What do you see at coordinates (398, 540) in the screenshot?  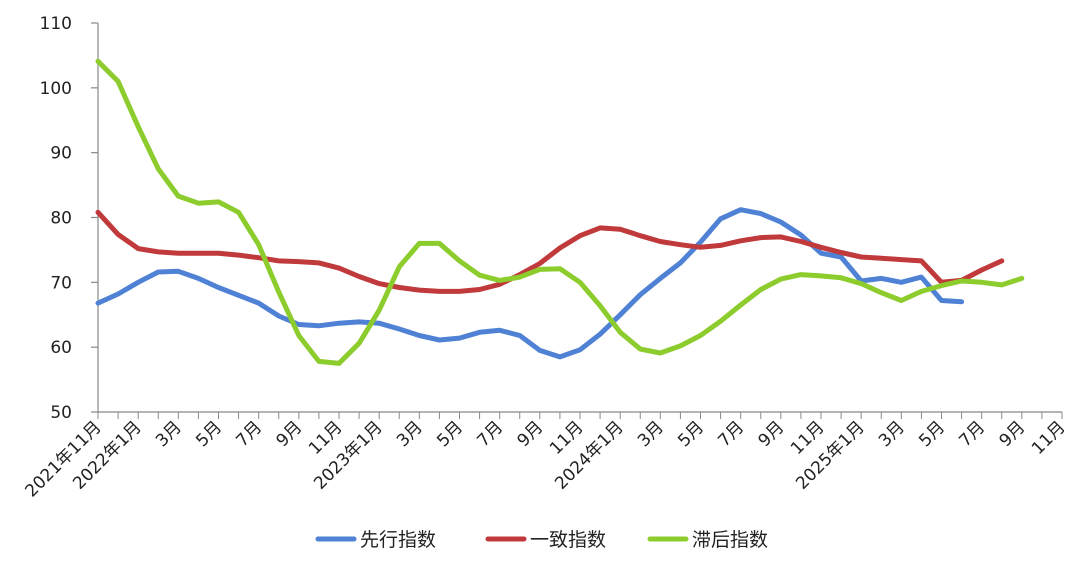 I see `legend-label-0: 先行指数` at bounding box center [398, 540].